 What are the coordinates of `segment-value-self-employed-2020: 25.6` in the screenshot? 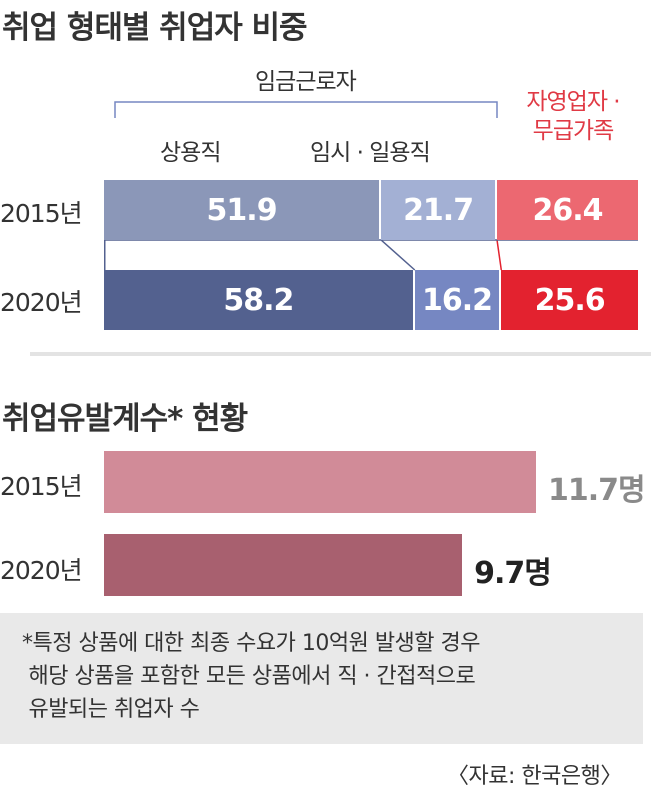 It's located at (570, 300).